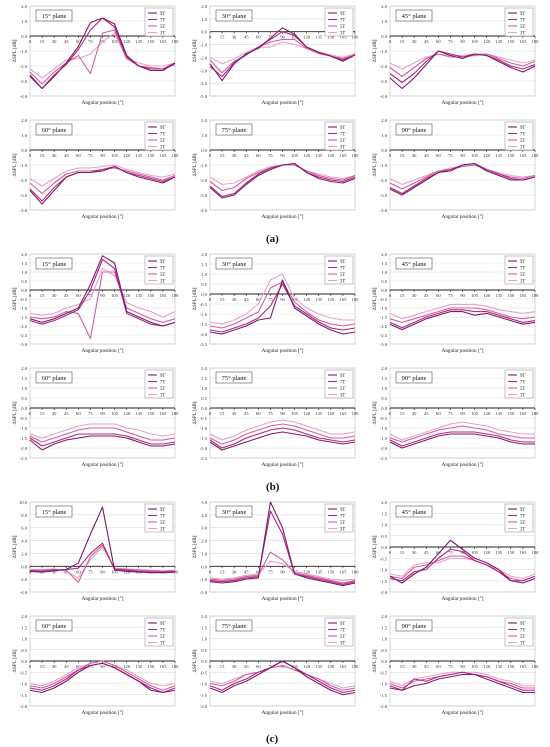  I want to click on chart-title-text: 30° plane, so click(234, 16).